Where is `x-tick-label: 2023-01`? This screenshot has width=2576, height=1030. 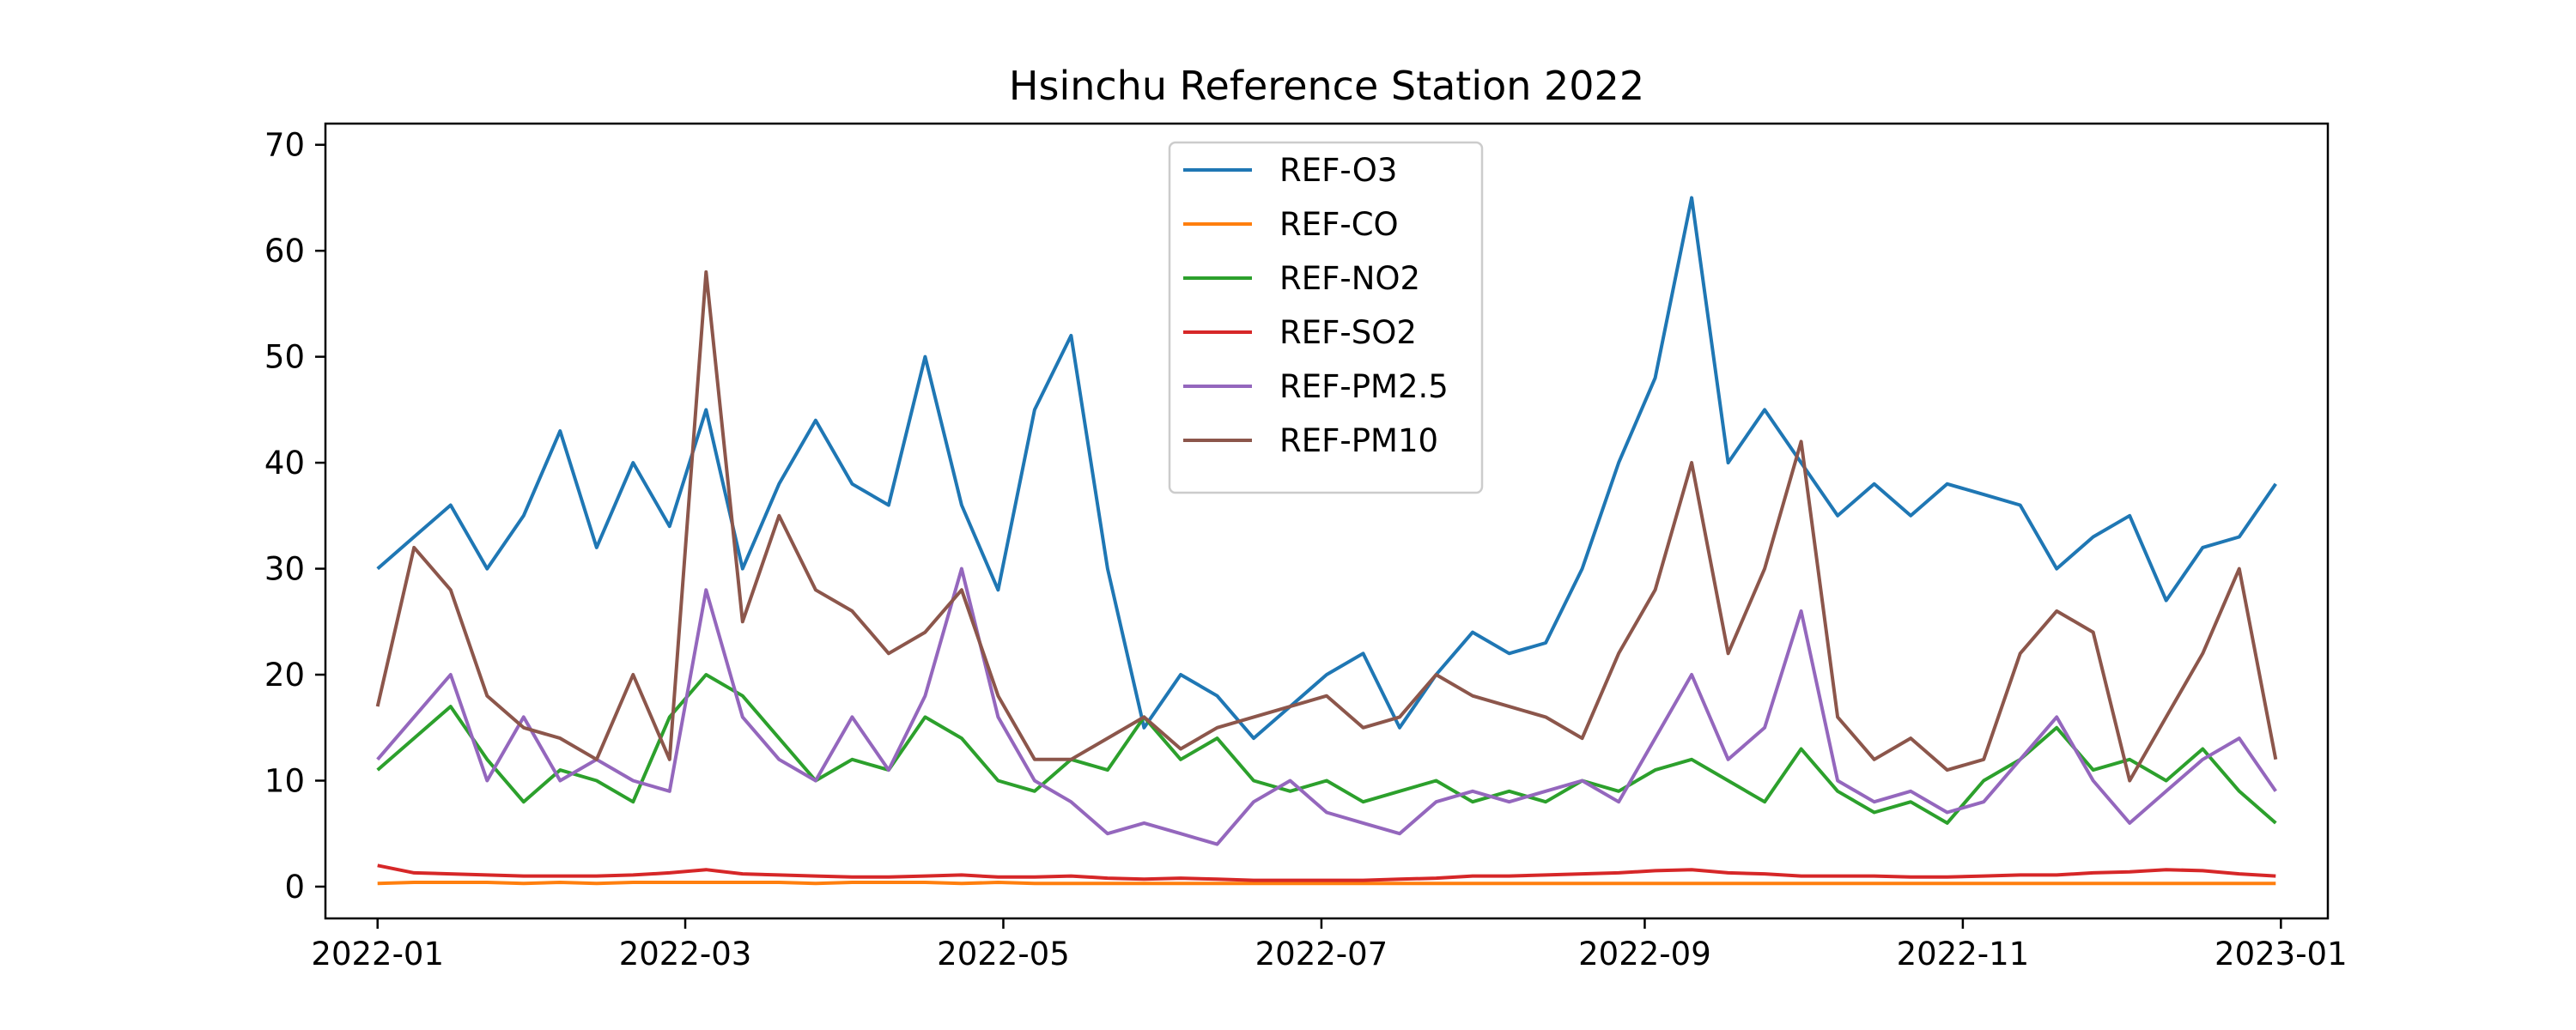 x-tick-label: 2023-01 is located at coordinates (2281, 954).